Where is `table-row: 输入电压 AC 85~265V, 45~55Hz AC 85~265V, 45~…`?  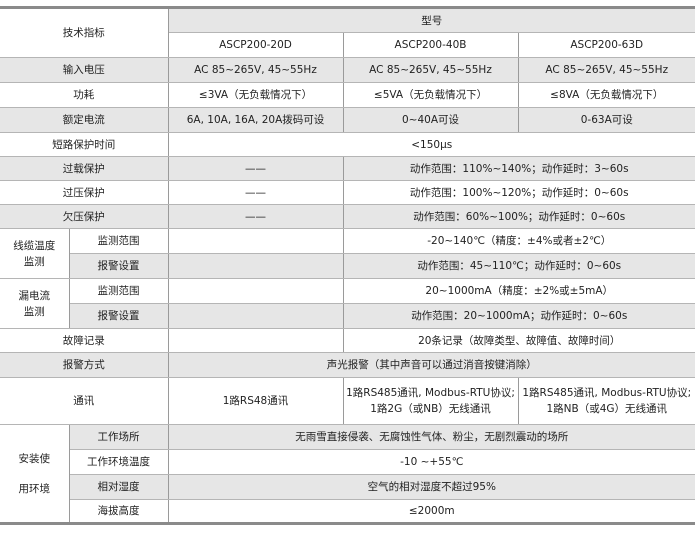 table-row: 输入电压 AC 85~265V, 45~55Hz AC 85~265V, 45~… is located at coordinates (347, 70).